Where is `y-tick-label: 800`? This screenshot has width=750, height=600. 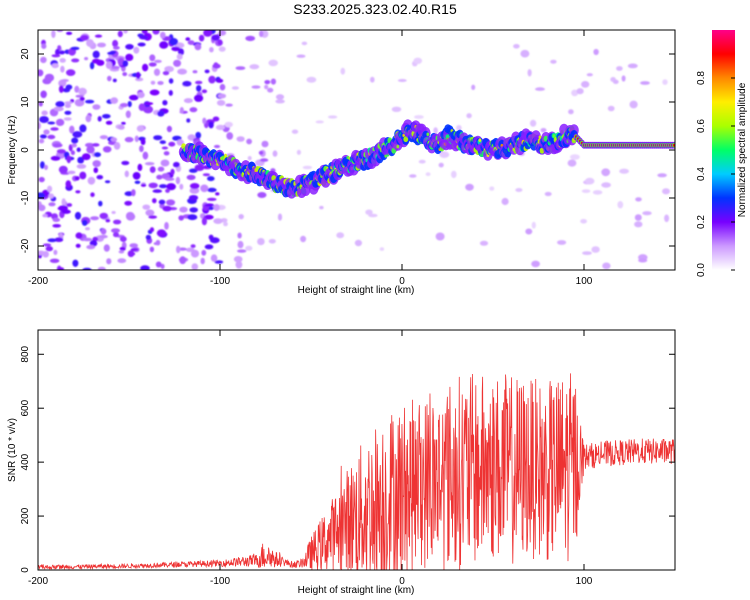 y-tick-label: 800 is located at coordinates (25, 353).